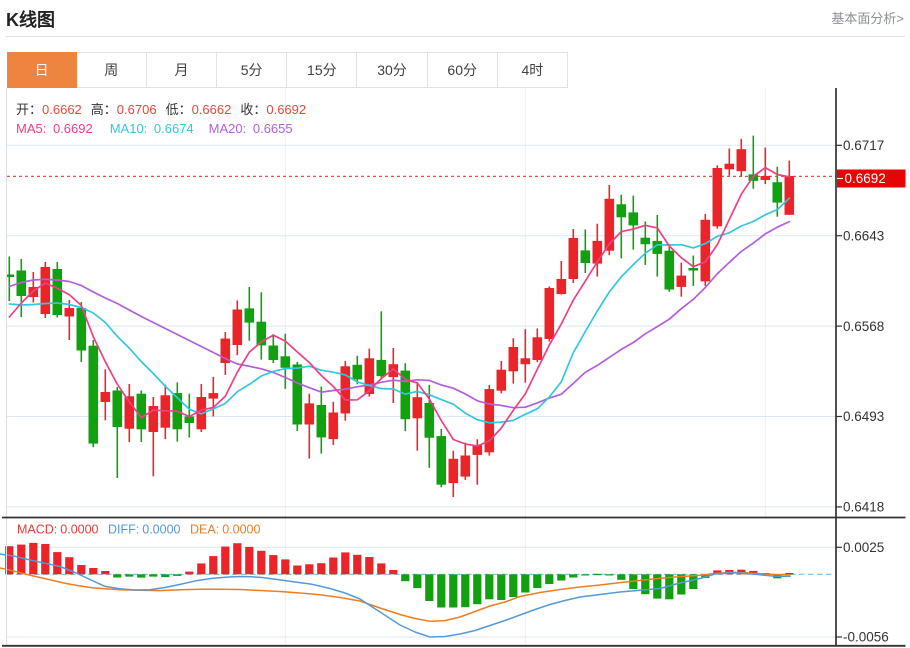  Describe the element at coordinates (863, 145) in the screenshot. I see `svg-text: 0.6717` at that location.